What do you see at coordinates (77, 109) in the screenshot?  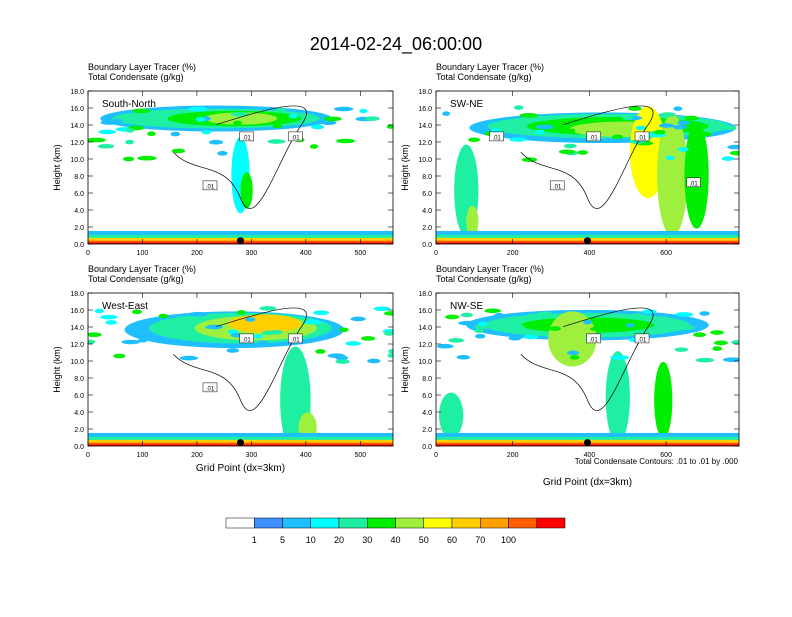 I see `y-tick-label: 16.0` at bounding box center [77, 109].